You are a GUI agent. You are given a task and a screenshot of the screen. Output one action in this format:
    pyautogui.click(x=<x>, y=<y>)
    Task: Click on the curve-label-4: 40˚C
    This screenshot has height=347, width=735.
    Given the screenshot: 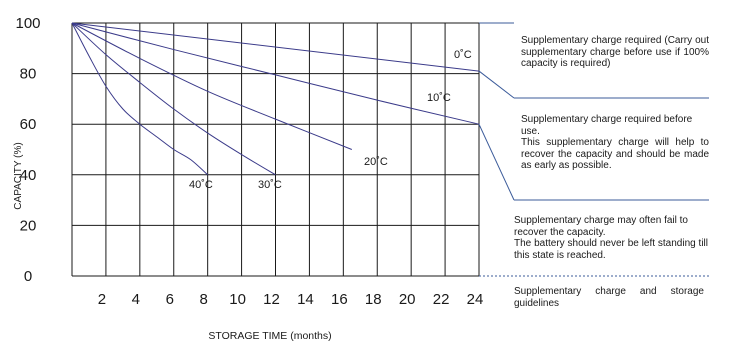 What is the action you would take?
    pyautogui.click(x=201, y=185)
    